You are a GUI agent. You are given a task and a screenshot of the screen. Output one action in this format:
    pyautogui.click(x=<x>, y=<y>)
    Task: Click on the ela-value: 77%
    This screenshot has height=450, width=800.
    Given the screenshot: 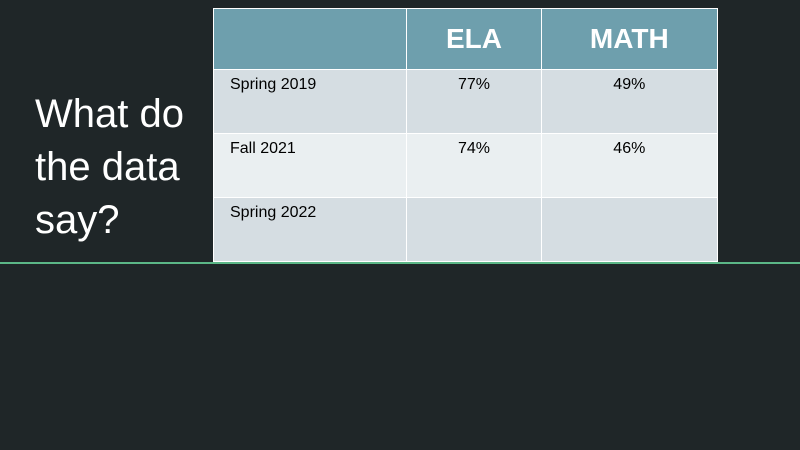 What is the action you would take?
    pyautogui.click(x=474, y=101)
    